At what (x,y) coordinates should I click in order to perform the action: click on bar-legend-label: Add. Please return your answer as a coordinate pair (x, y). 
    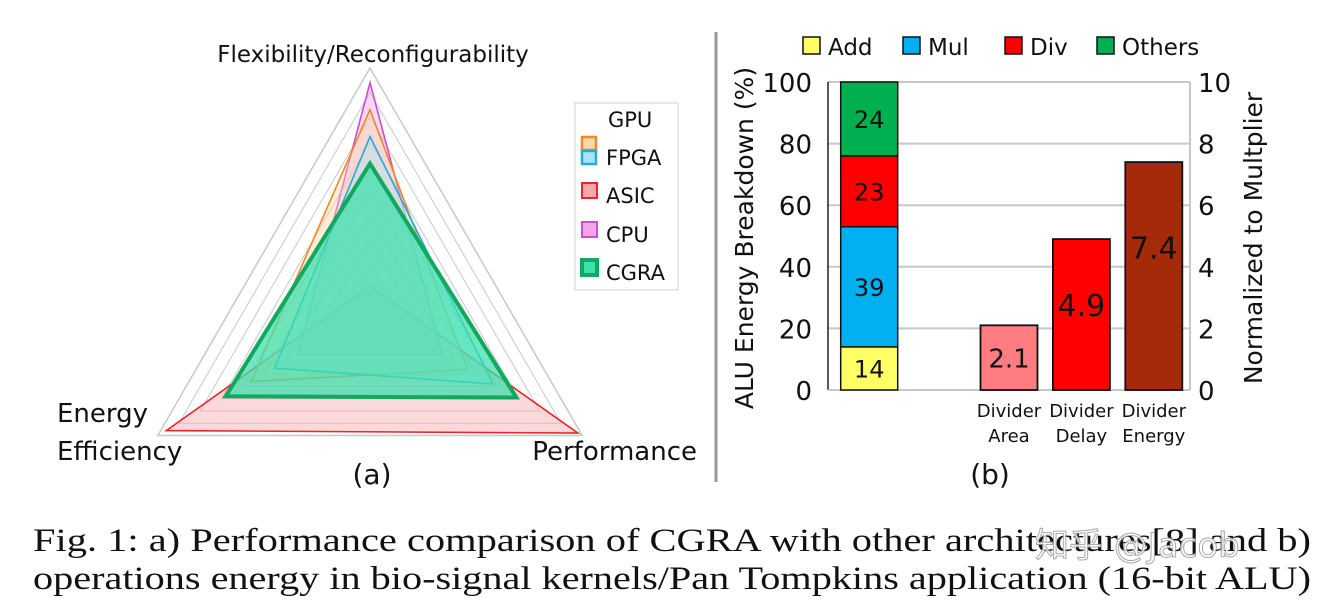
    Looking at the image, I should click on (850, 48).